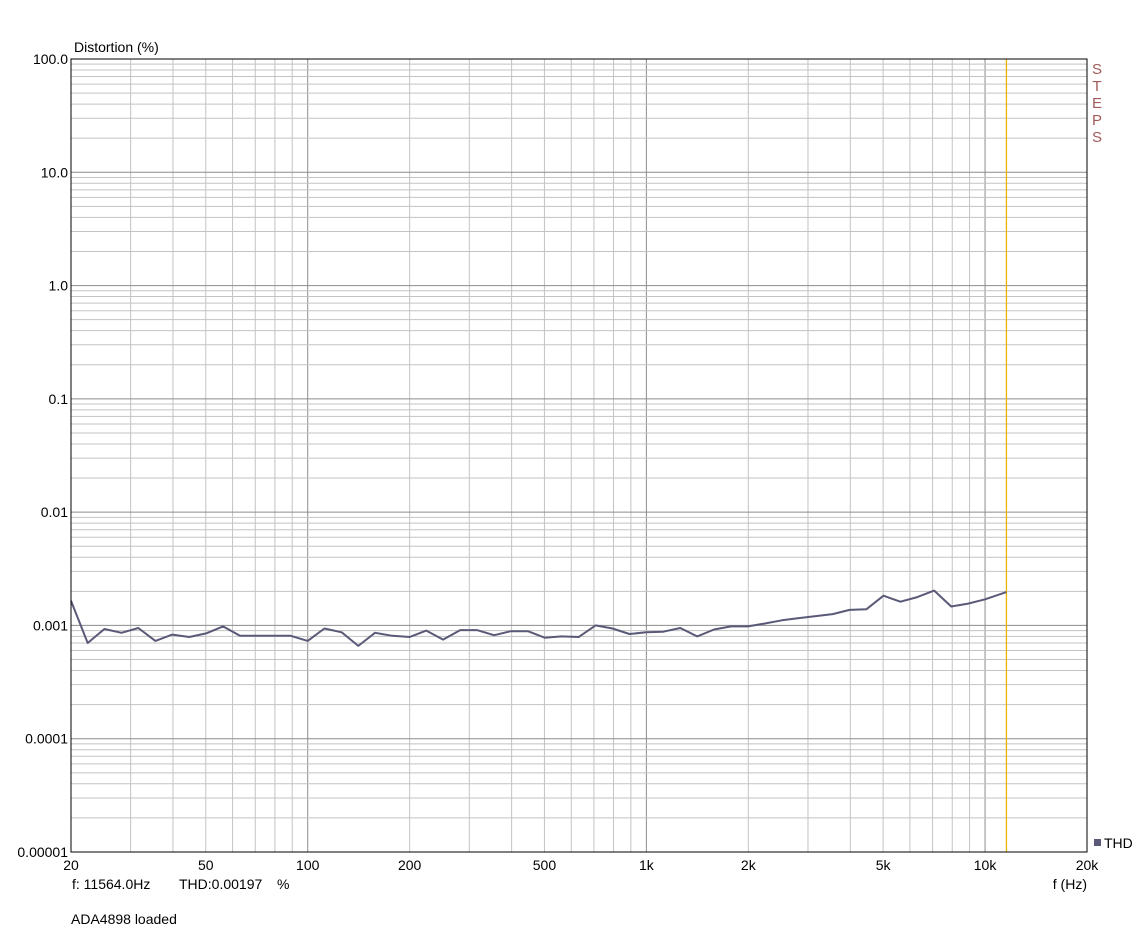 The height and width of the screenshot is (932, 1148). What do you see at coordinates (1097, 120) in the screenshot?
I see `watermark-letter: P` at bounding box center [1097, 120].